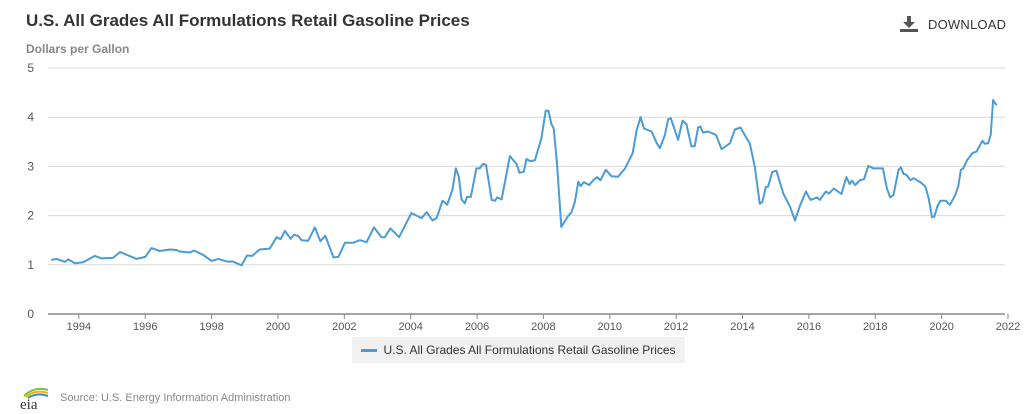 Image resolution: width=1024 pixels, height=414 pixels. I want to click on legend-swatch, so click(369, 350).